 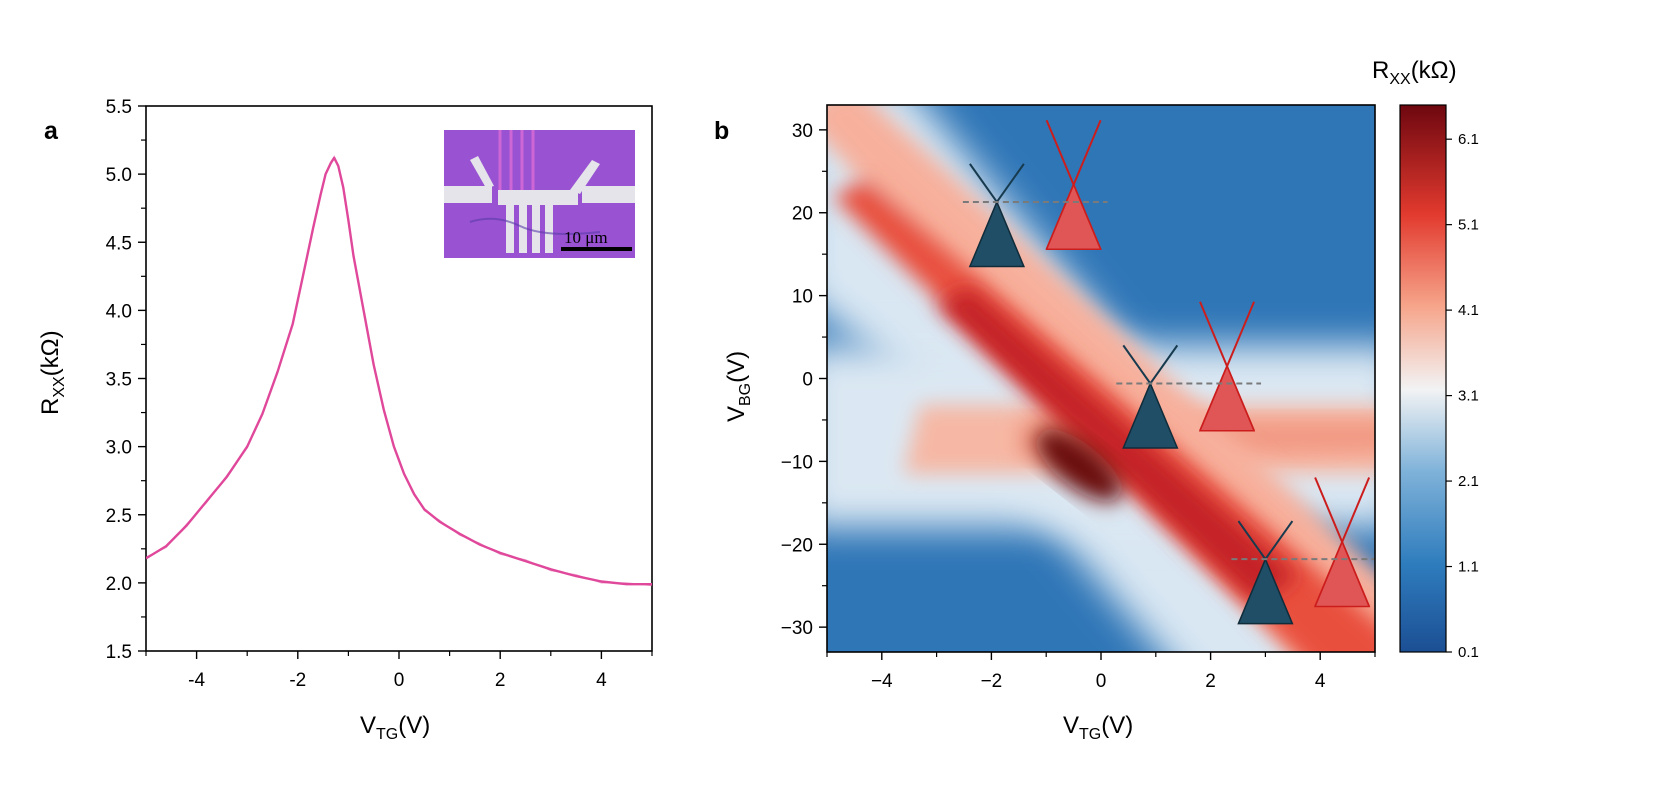 I want to click on y-tick-label: 0, so click(x=807, y=380).